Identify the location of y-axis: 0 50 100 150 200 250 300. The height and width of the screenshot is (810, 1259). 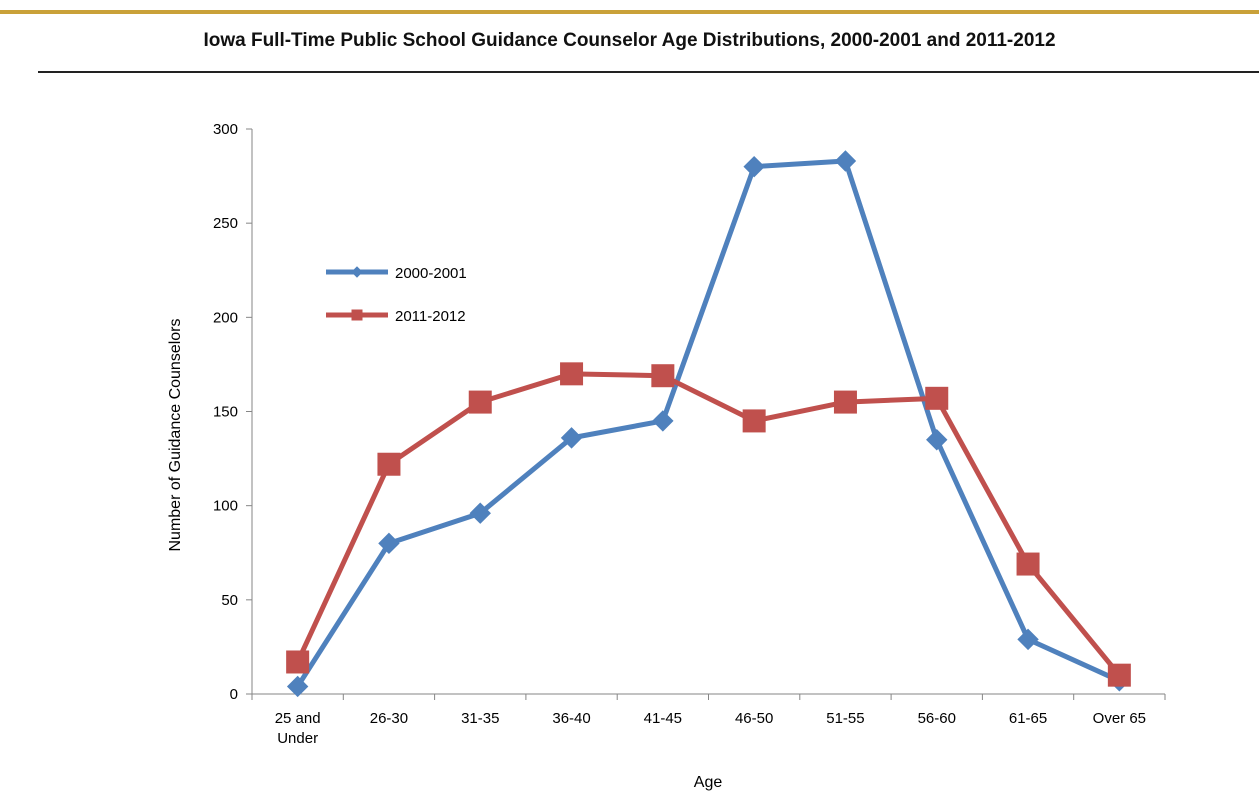
(233, 412).